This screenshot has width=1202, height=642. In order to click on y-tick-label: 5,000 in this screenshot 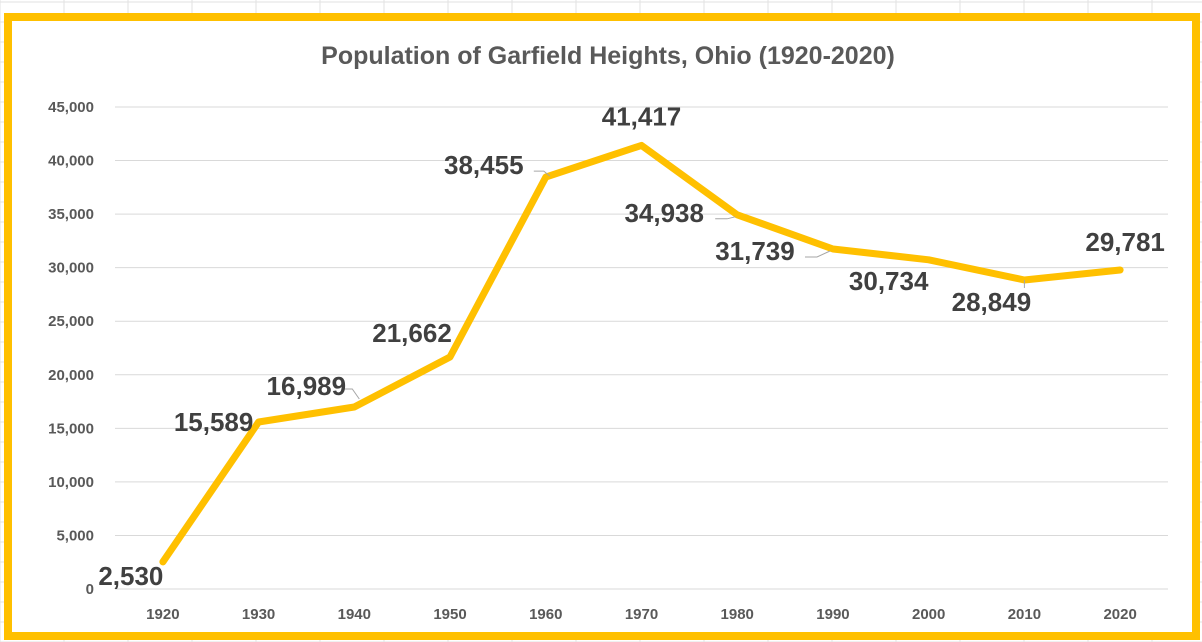, I will do `click(75, 535)`.